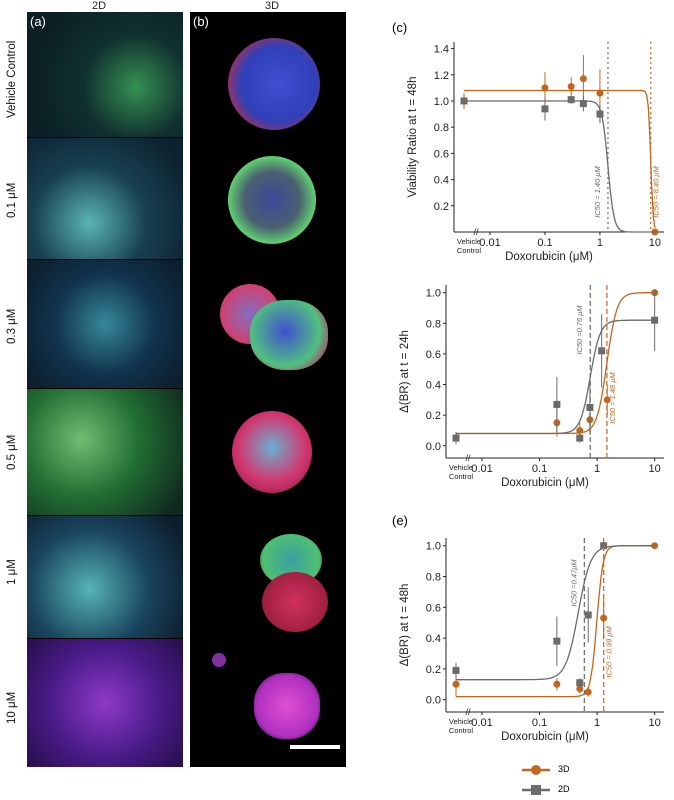 The height and width of the screenshot is (800, 674). I want to click on panel-label-b: (b), so click(201, 21).